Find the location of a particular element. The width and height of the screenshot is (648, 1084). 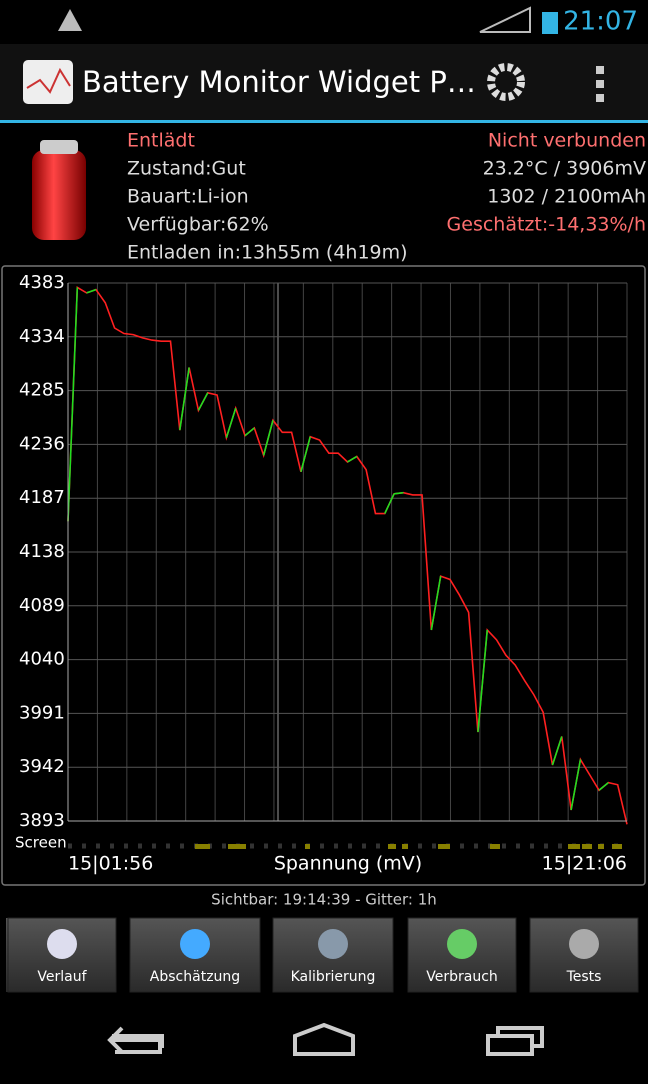

info-right: Geschätzt:-14,33%/h is located at coordinates (546, 225).